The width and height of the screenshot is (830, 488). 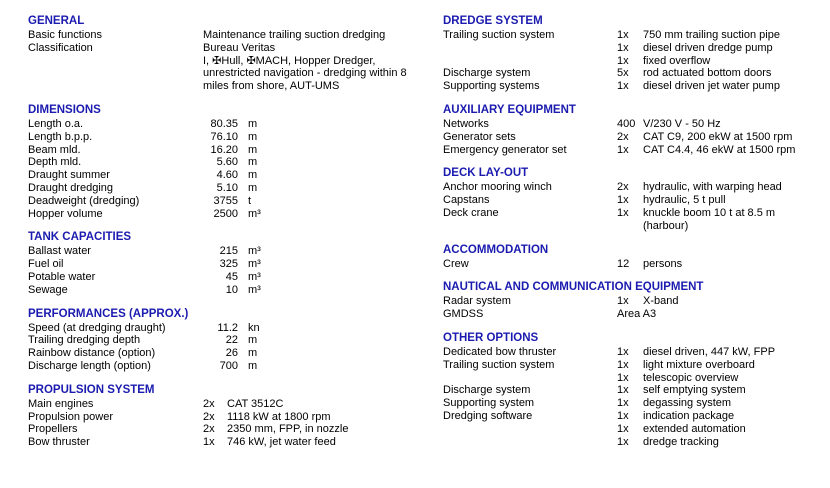 I want to click on spec-row: Supporting system 1x degassing system, so click(x=636, y=403).